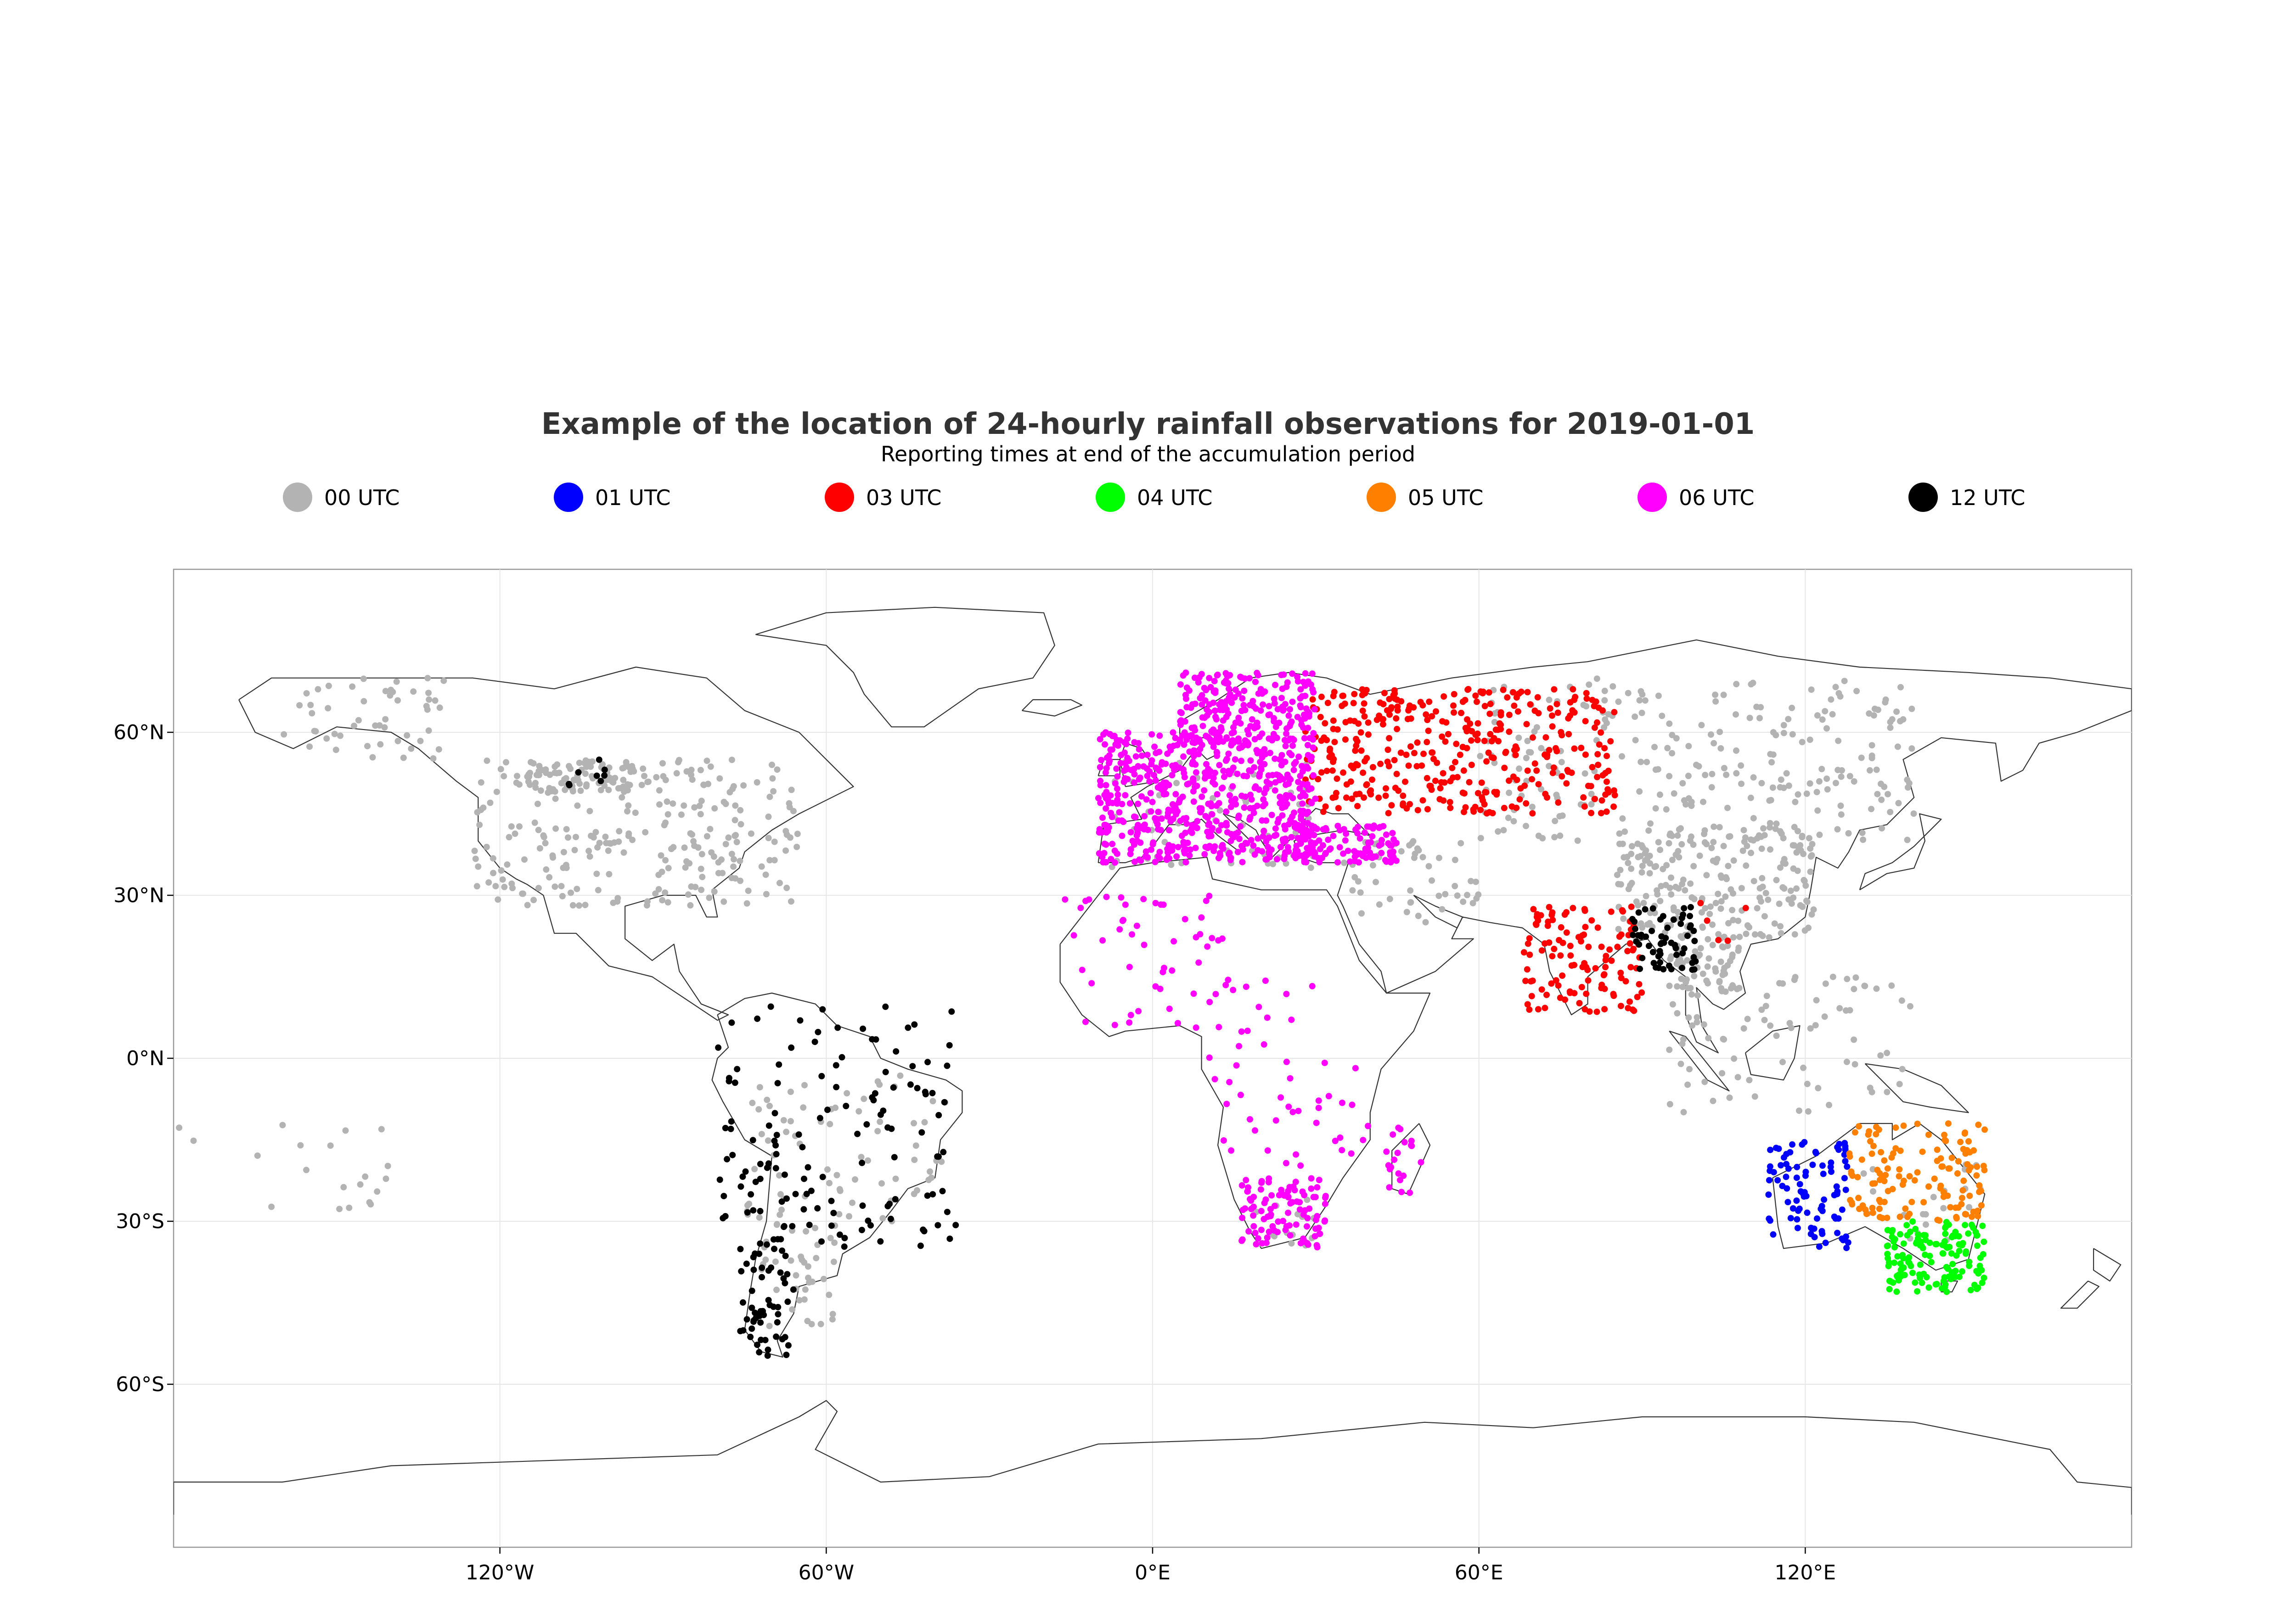  I want to click on legend-label-0: 00 UTC, so click(362, 497).